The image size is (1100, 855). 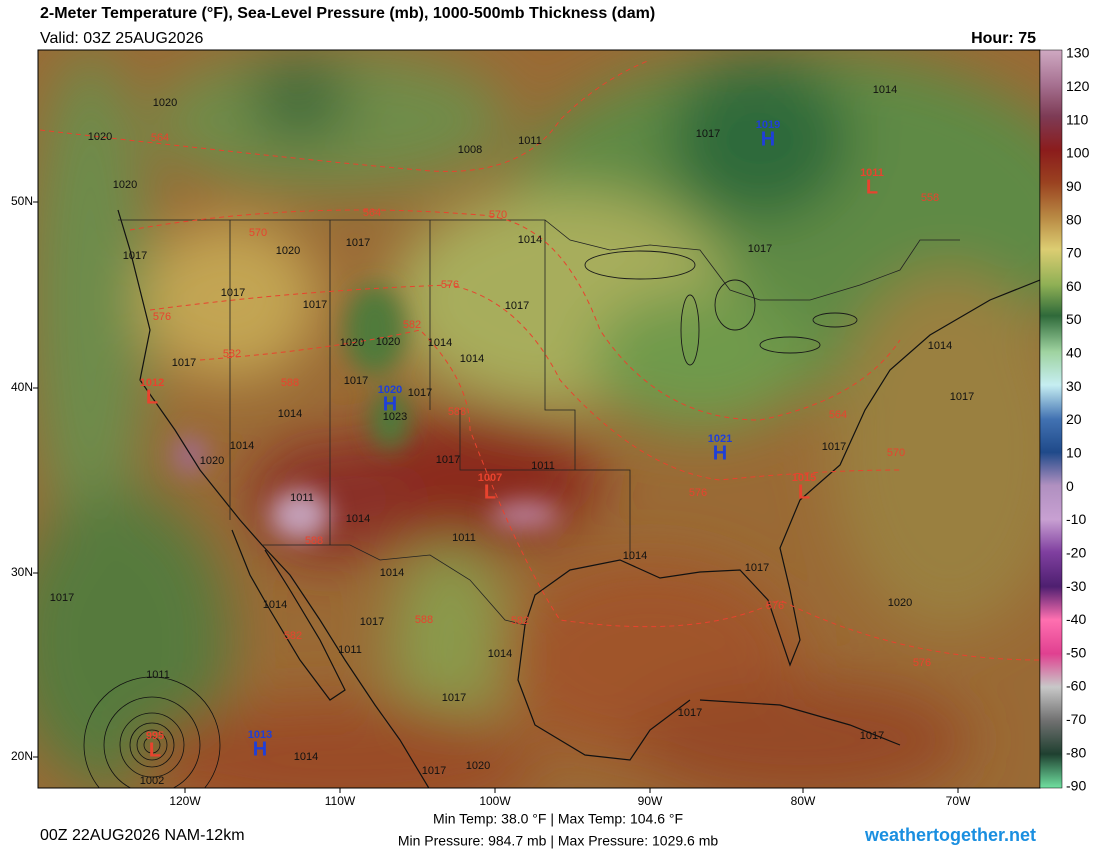 What do you see at coordinates (721, 308) in the screenshot?
I see `great-lakes` at bounding box center [721, 308].